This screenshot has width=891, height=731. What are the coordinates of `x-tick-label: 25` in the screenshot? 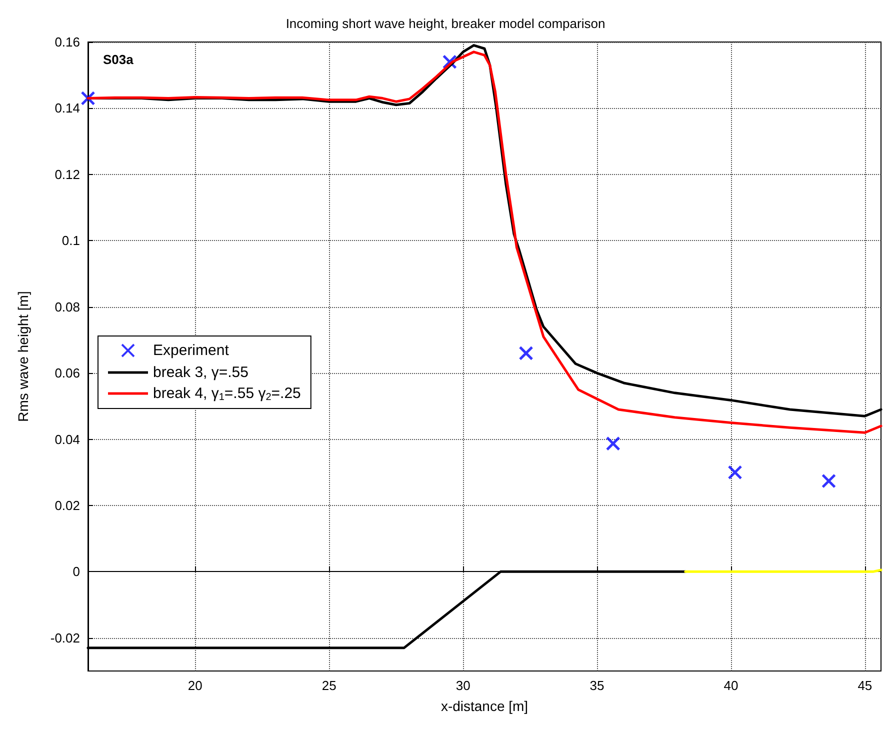 It's located at (329, 685).